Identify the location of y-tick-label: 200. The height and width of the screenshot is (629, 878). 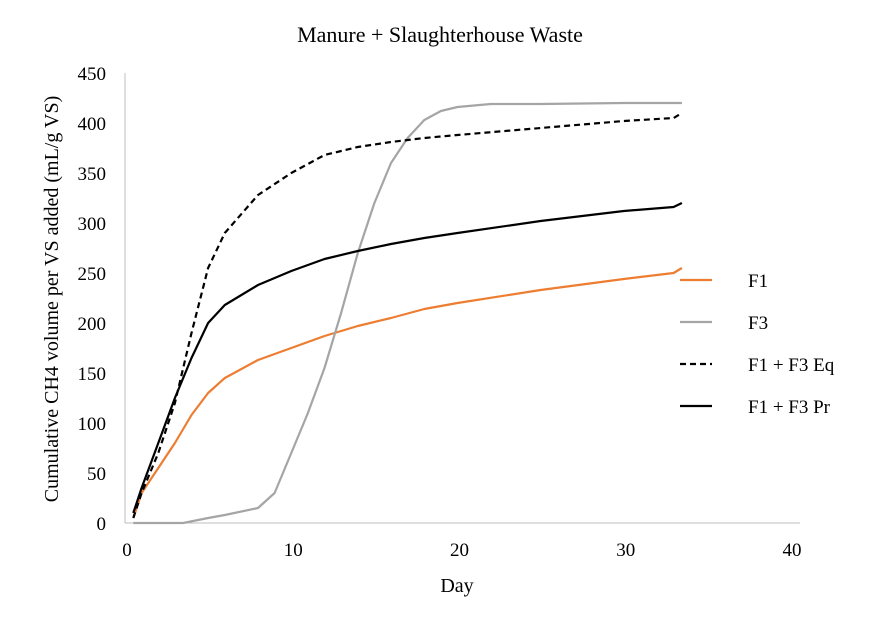
(92, 324).